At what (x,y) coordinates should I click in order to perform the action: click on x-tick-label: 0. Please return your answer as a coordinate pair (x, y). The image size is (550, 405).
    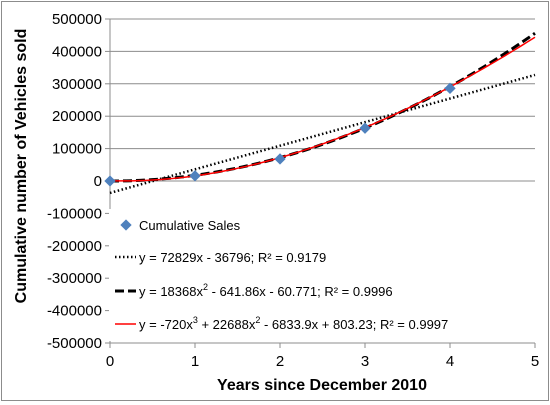
    Looking at the image, I should click on (110, 361).